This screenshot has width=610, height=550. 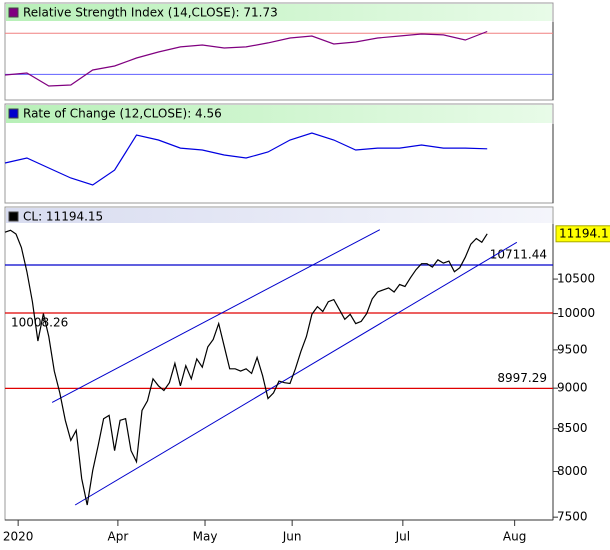 I want to click on panel-title: CL: 11194.15, so click(x=63, y=217).